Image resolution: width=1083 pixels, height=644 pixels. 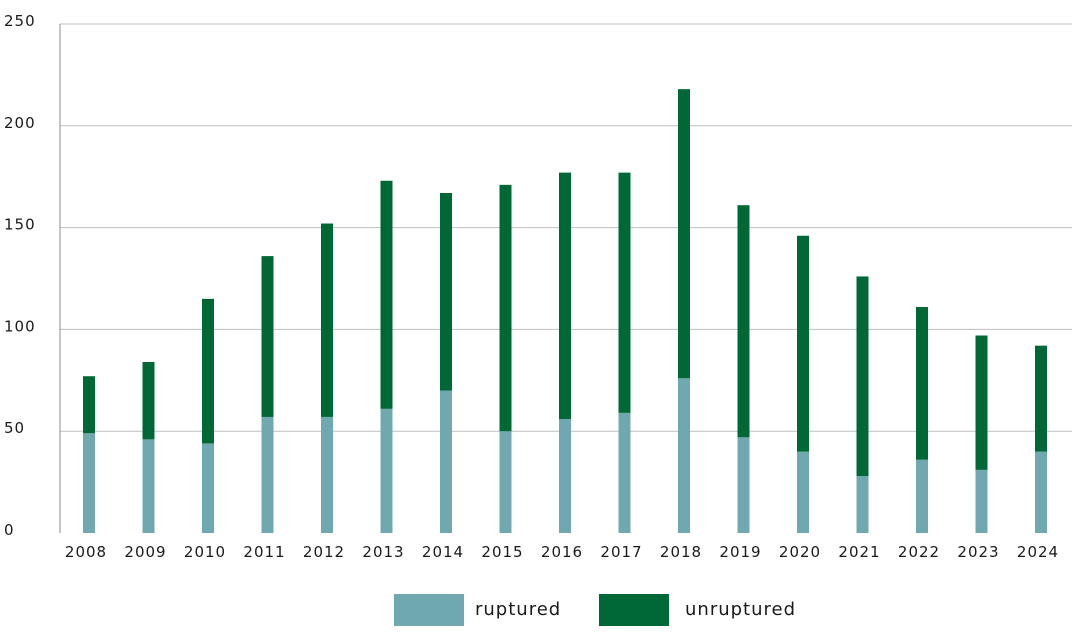 I want to click on bar-unruptured-2024, so click(x=1041, y=398).